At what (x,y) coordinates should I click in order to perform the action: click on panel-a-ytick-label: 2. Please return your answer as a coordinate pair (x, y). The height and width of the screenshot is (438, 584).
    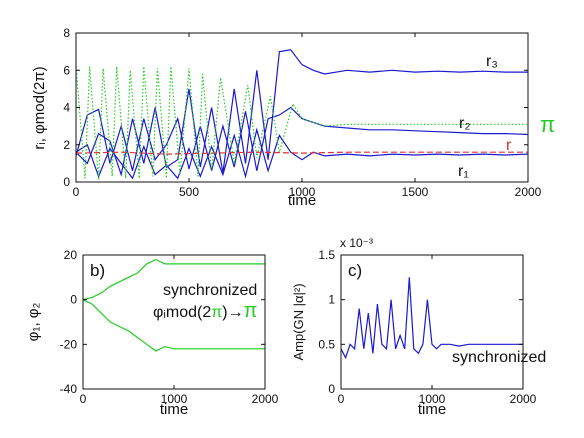
    Looking at the image, I should click on (66, 145).